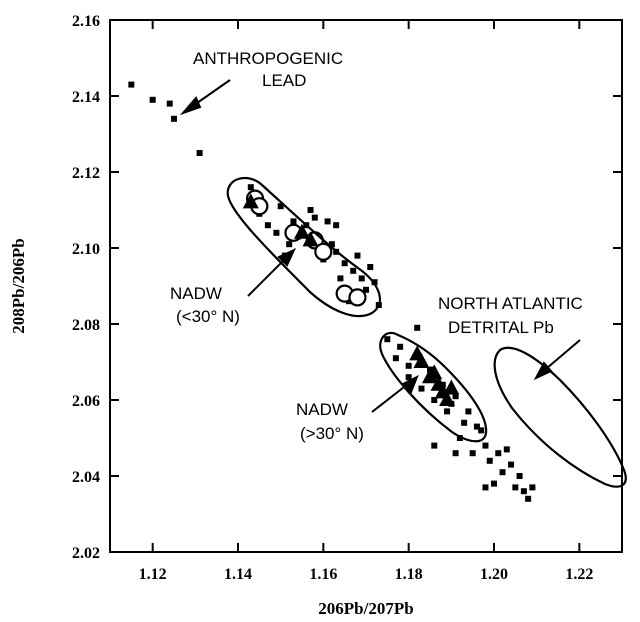  I want to click on arrowhead-anthropogenic, so click(190, 106).